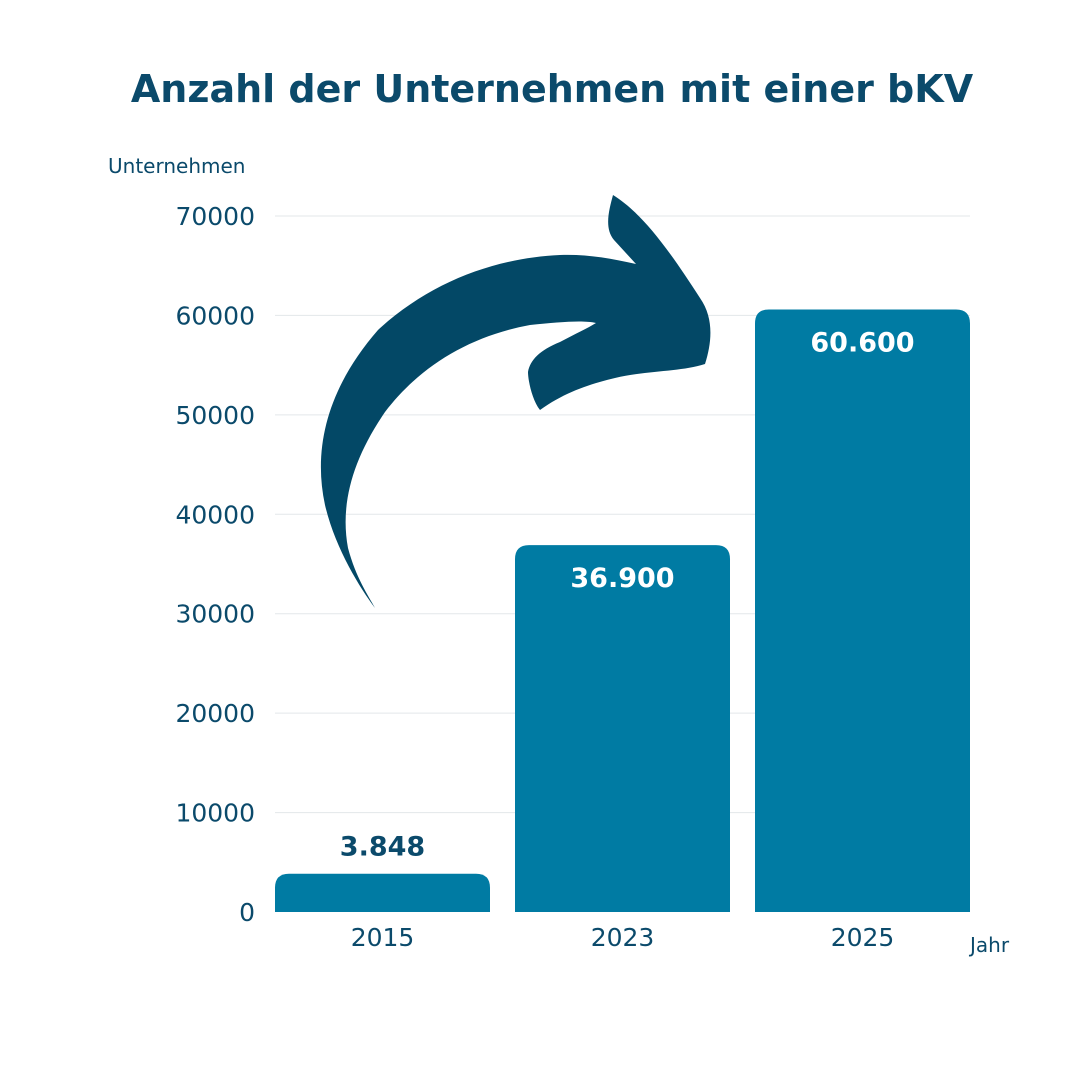  I want to click on x-tick-label: 2023, so click(623, 937).